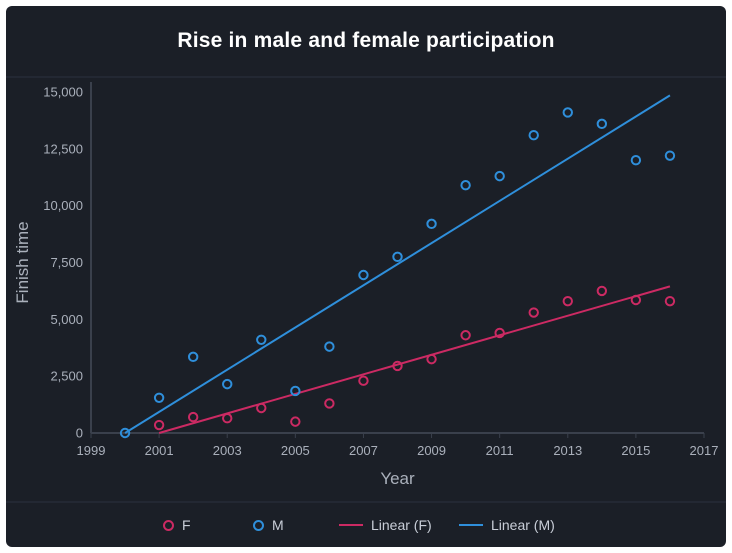 This screenshot has width=732, height=553. What do you see at coordinates (431, 450) in the screenshot?
I see `x-tick-label: 2009` at bounding box center [431, 450].